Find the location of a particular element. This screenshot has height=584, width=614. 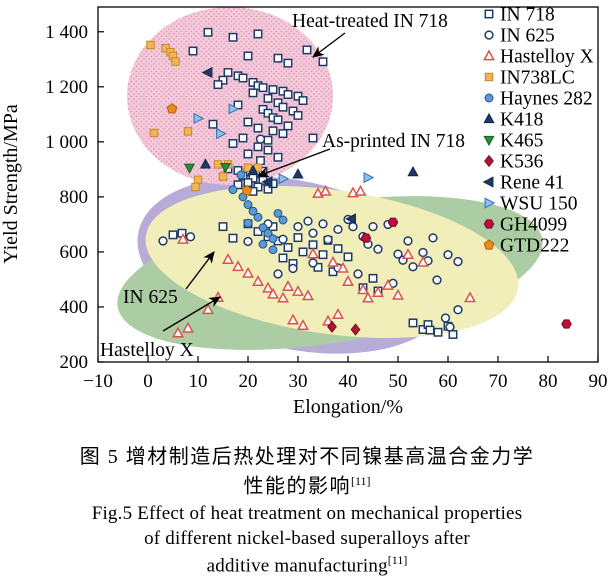

y-tick-label: 1 000 is located at coordinates (66, 142).